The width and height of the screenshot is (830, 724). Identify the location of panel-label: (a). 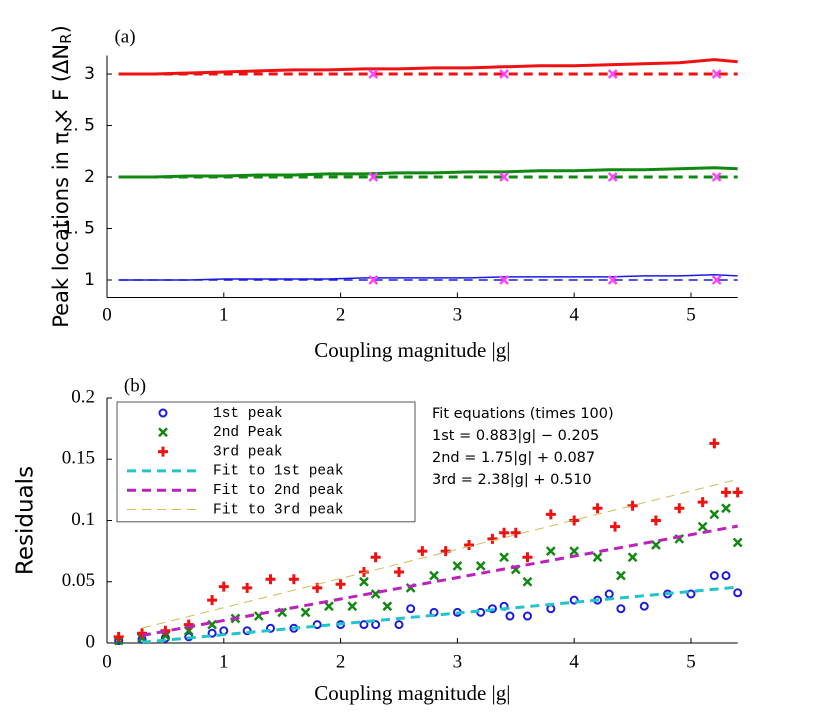
(124, 36).